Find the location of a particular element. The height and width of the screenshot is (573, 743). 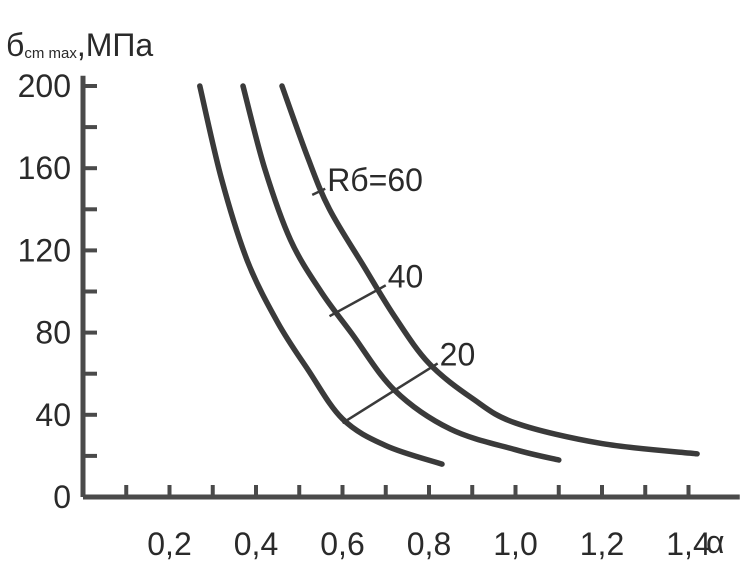

y-axis-unit: ,МПа is located at coordinates (115, 45).